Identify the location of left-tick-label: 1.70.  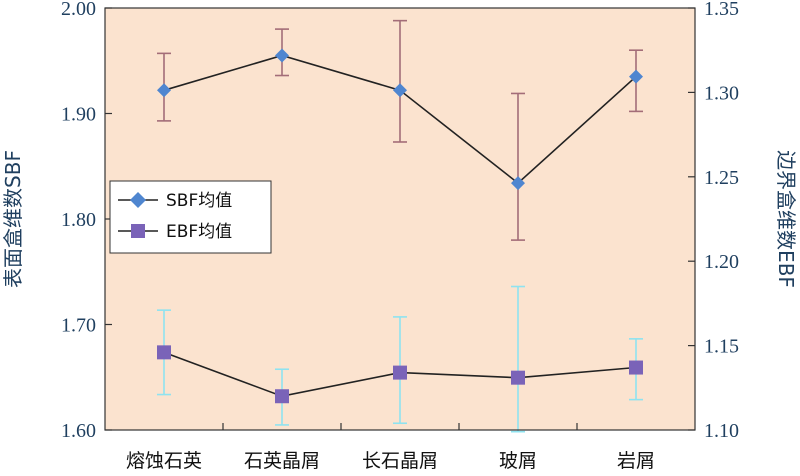
(78, 326).